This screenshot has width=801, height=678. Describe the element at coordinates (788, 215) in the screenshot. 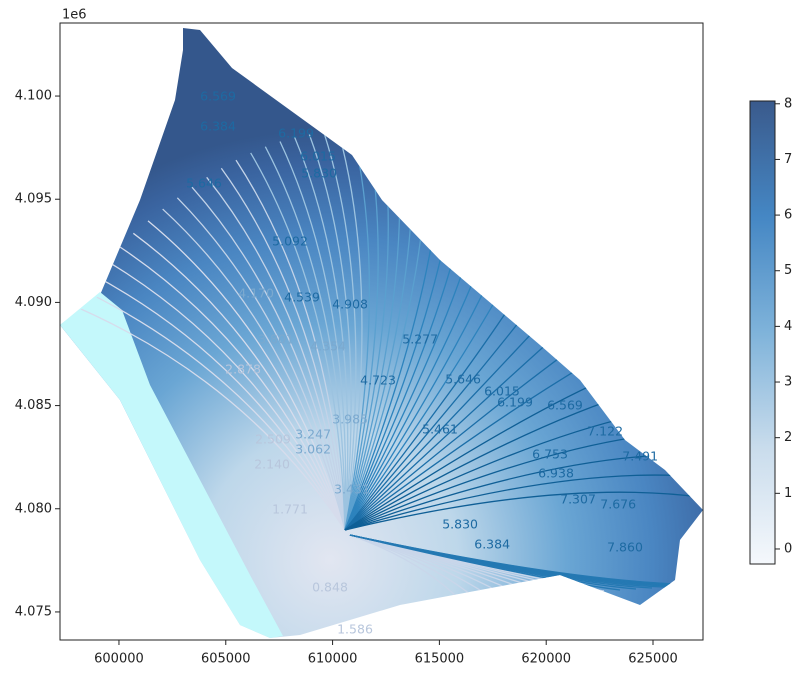

I see `colorbar-tick-label: 6` at that location.